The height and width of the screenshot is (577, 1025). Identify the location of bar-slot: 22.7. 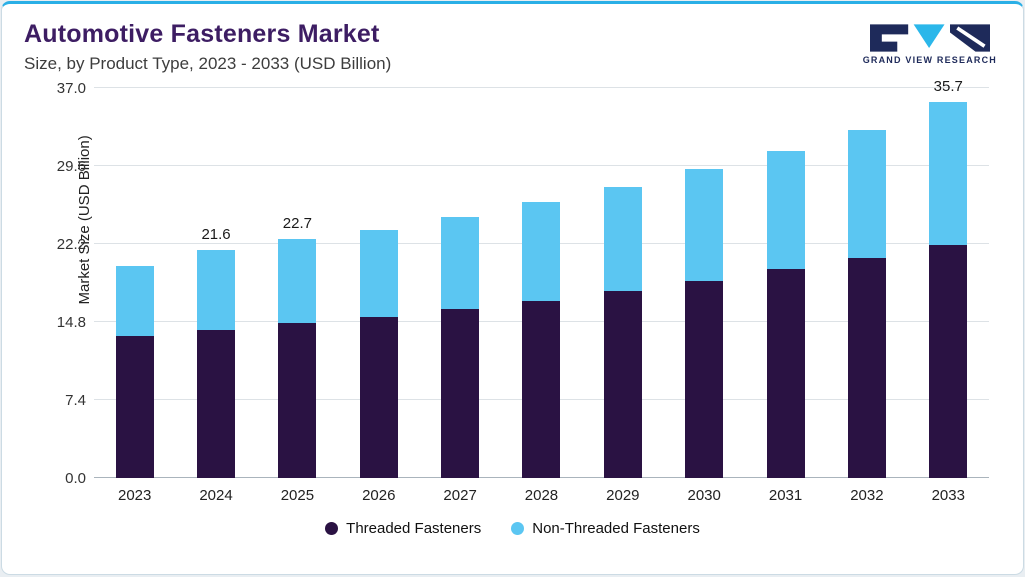
(297, 283).